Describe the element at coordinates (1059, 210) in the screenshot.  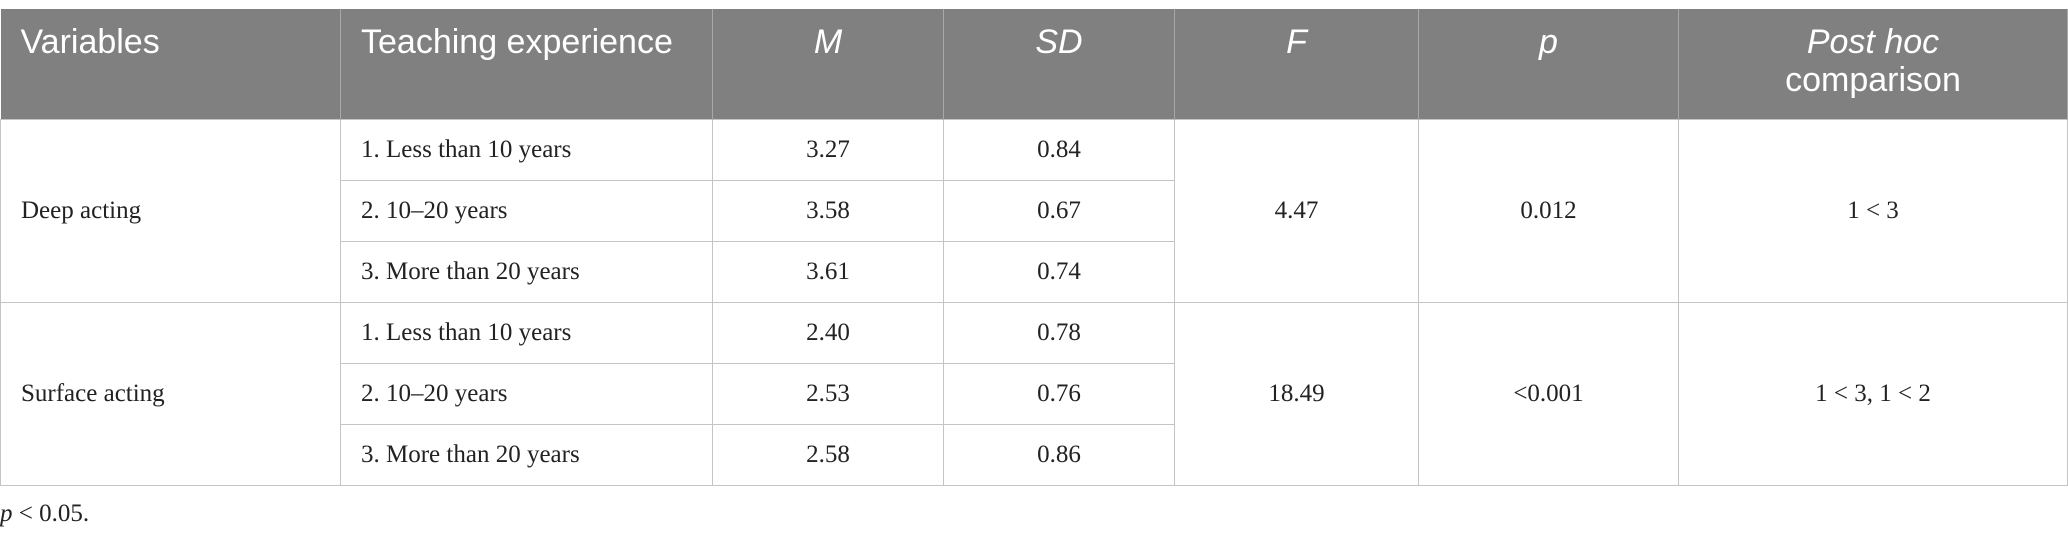
I see `sd-cell: 0.67` at that location.